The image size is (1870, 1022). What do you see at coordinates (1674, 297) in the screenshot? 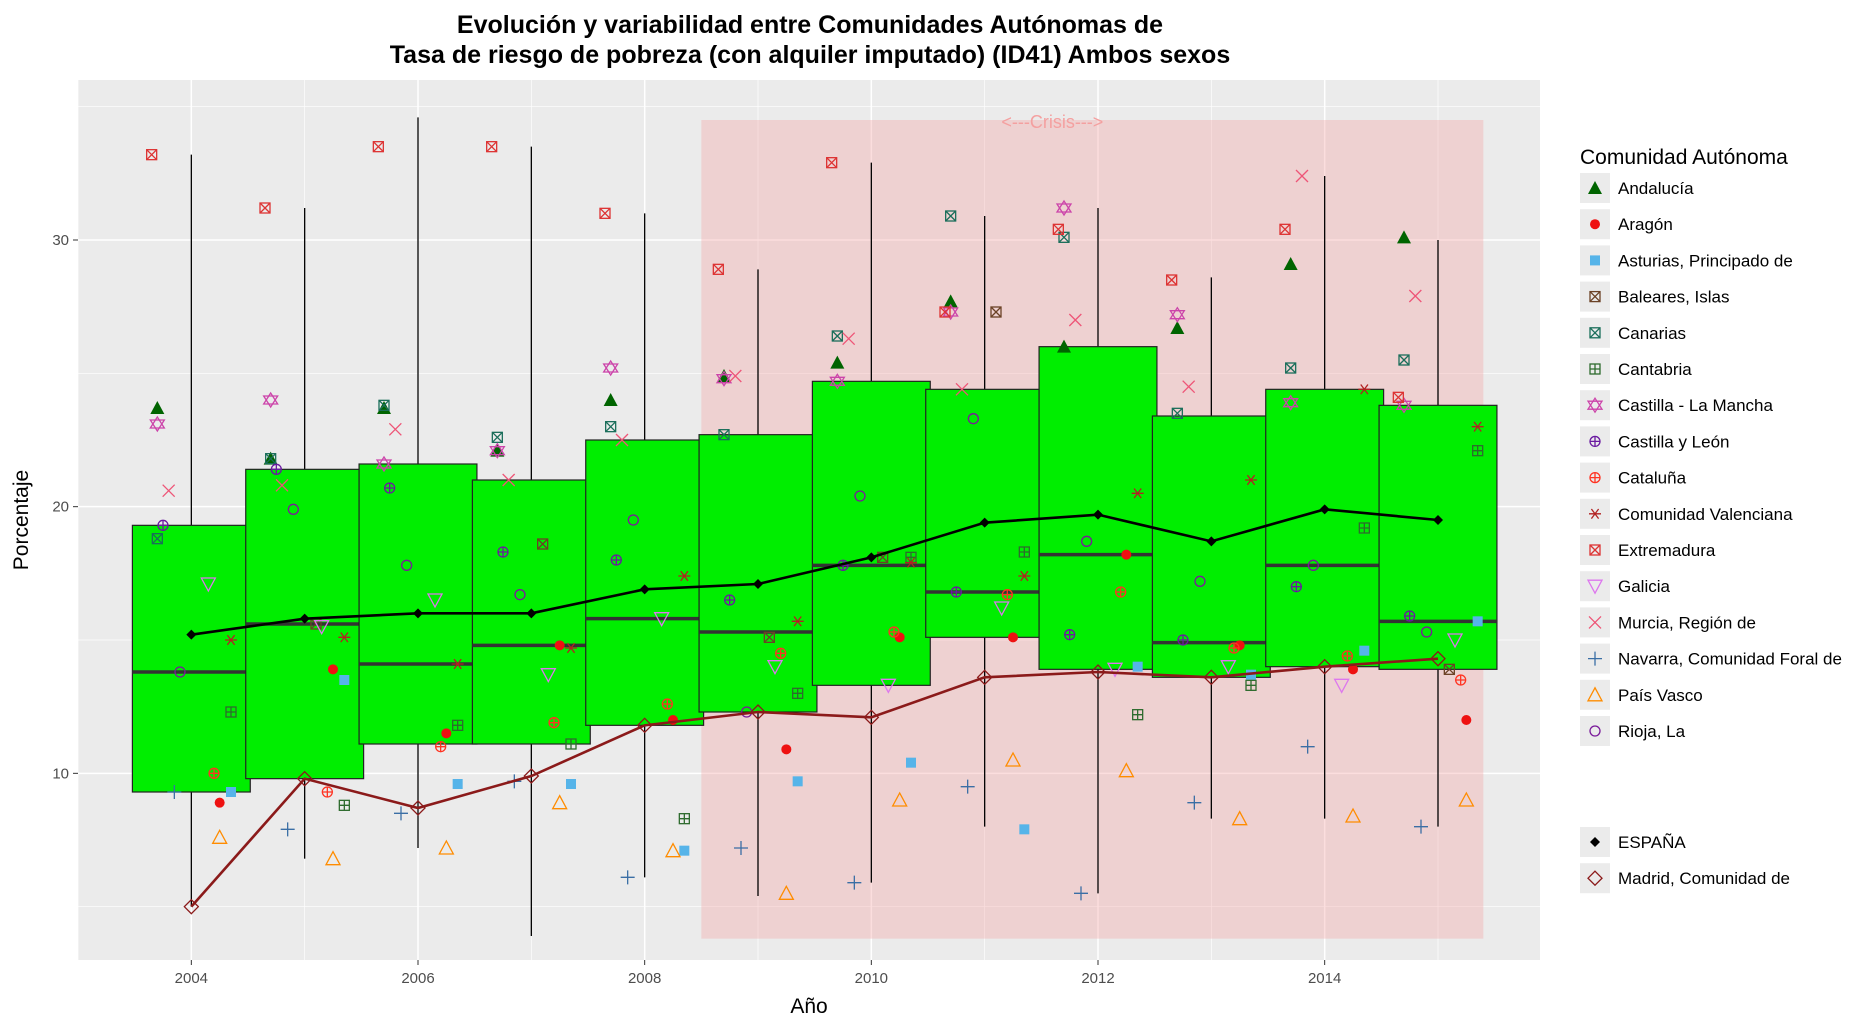
I see `legend-label: Baleares, Islas` at bounding box center [1674, 297].